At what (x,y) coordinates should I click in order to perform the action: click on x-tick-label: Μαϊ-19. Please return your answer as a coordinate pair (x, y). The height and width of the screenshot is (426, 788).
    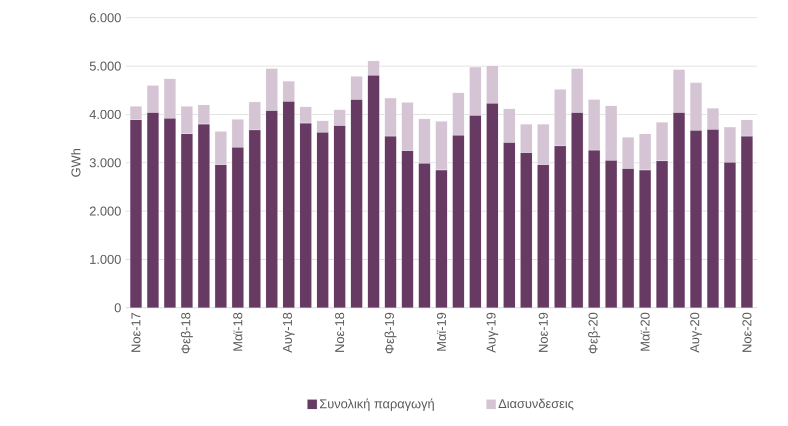
    Looking at the image, I should click on (441, 331).